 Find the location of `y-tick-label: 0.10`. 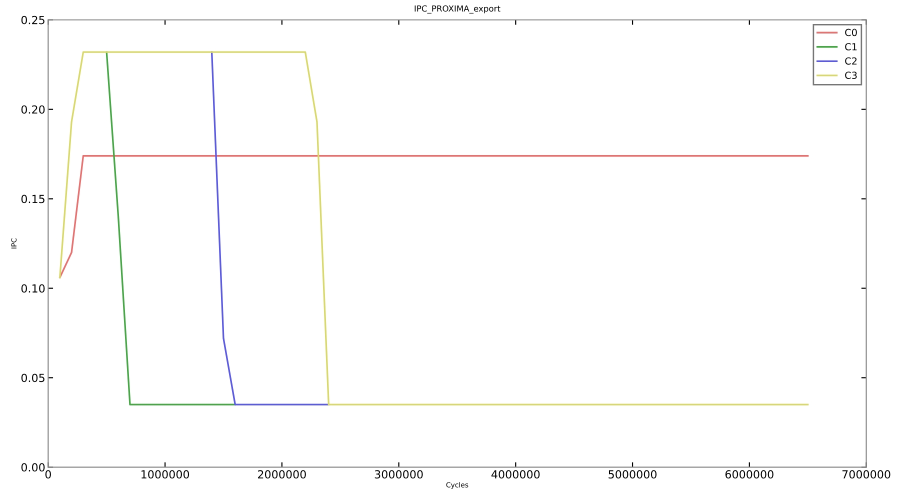

y-tick-label: 0.10 is located at coordinates (33, 288).